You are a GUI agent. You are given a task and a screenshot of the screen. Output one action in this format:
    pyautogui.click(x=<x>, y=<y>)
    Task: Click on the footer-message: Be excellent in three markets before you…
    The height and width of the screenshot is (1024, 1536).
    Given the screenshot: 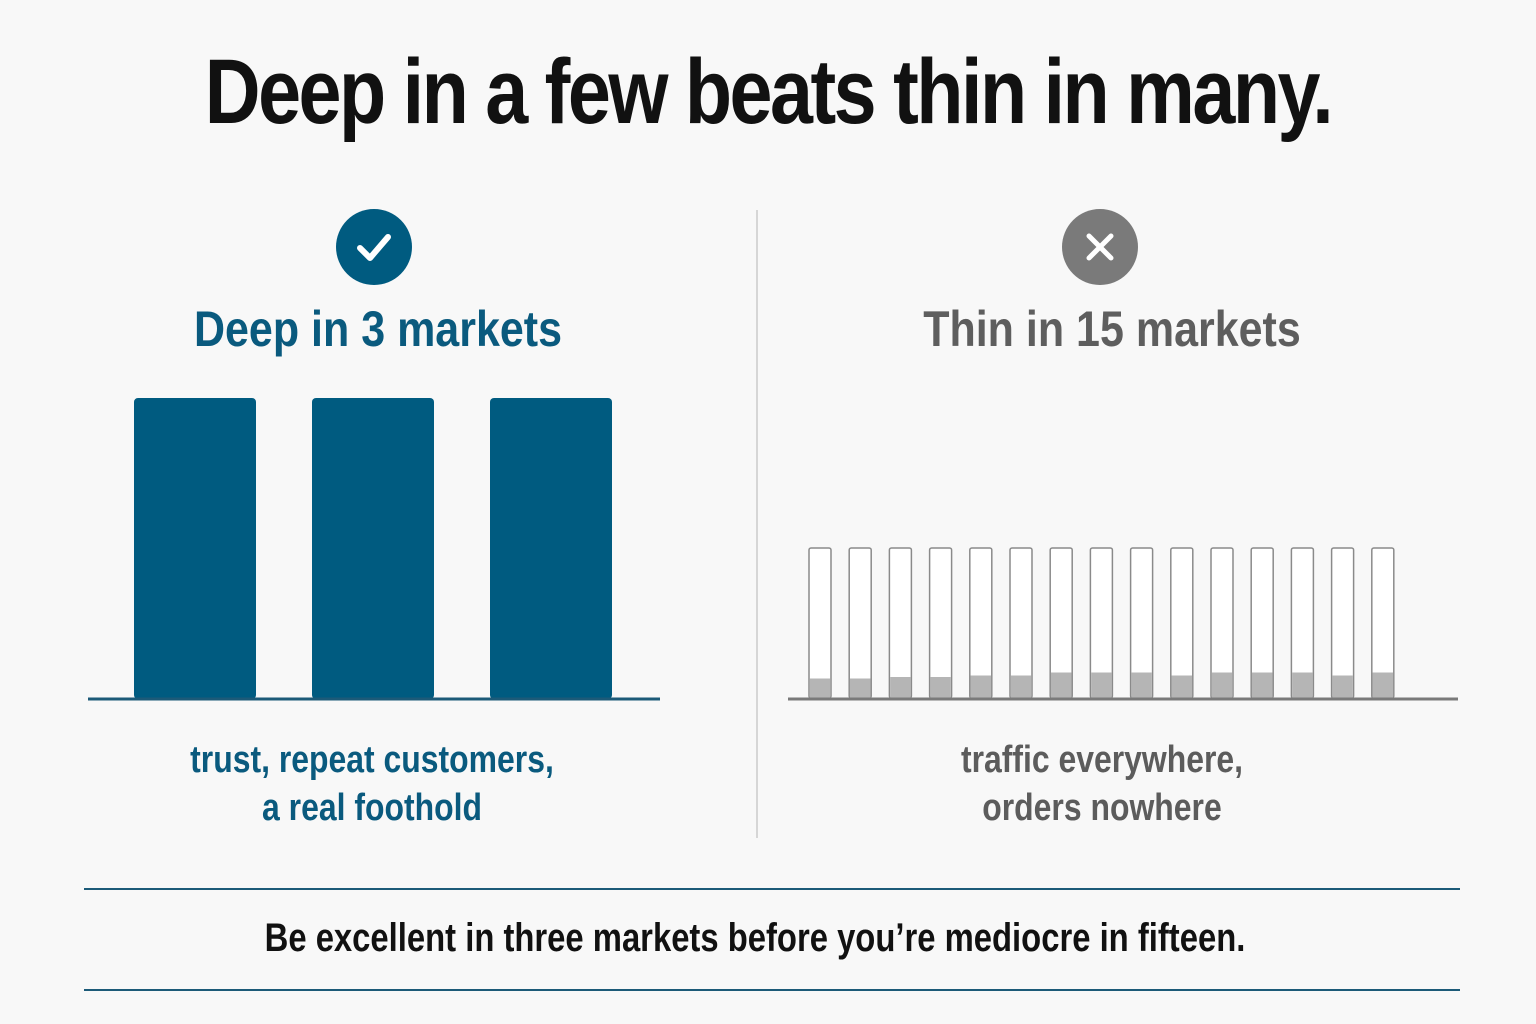 What is the action you would take?
    pyautogui.click(x=755, y=938)
    